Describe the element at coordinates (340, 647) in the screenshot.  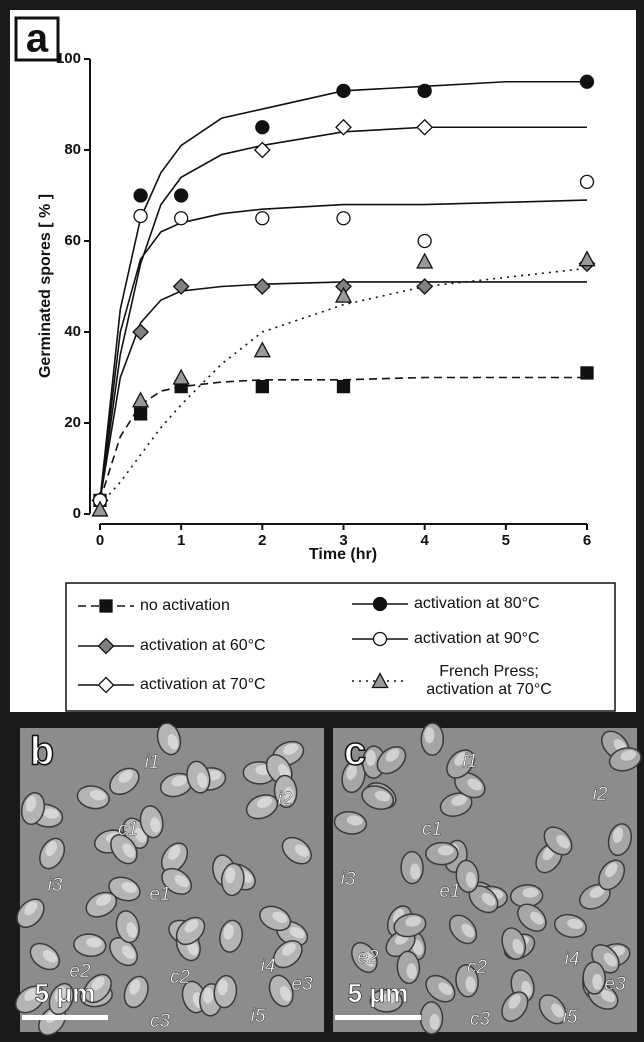
I see `legend-box` at that location.